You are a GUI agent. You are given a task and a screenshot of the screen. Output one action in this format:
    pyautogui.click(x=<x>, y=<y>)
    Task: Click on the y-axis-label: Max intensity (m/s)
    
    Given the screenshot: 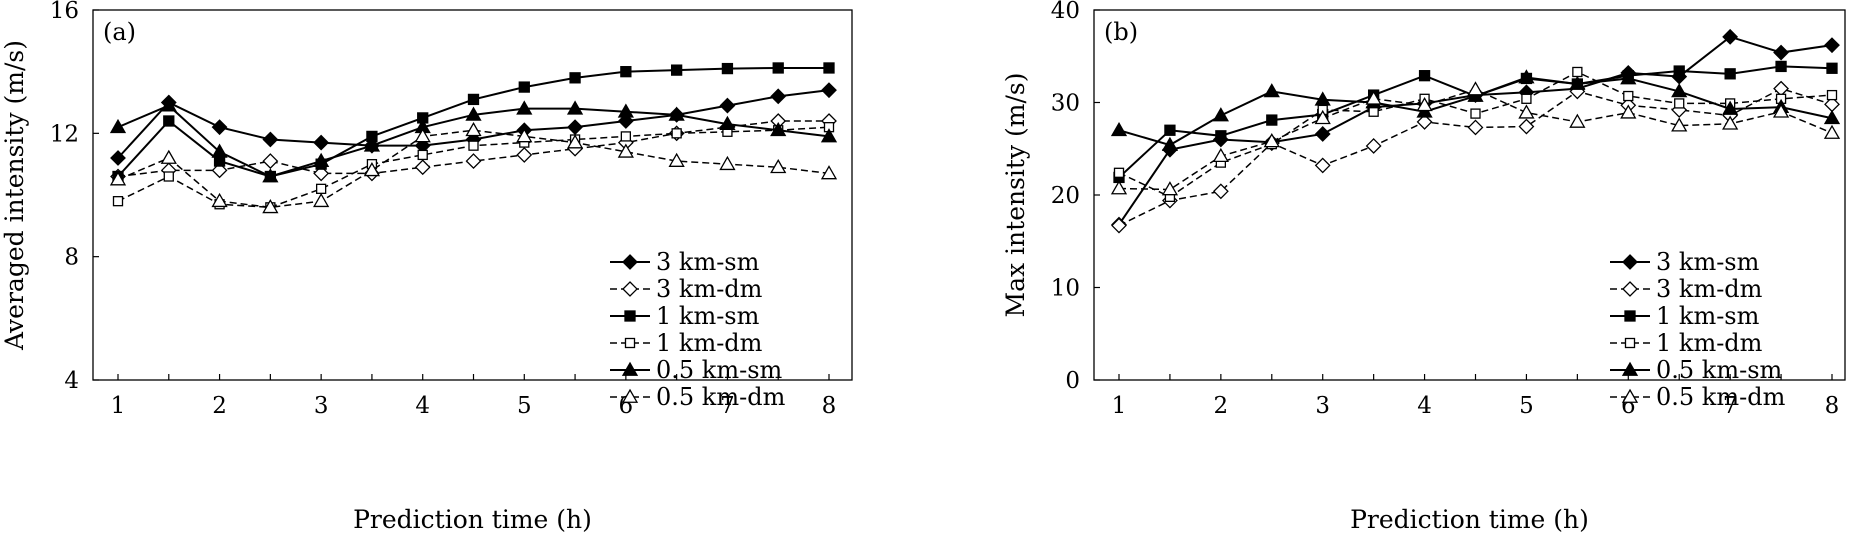 What is the action you would take?
    pyautogui.click(x=1015, y=195)
    